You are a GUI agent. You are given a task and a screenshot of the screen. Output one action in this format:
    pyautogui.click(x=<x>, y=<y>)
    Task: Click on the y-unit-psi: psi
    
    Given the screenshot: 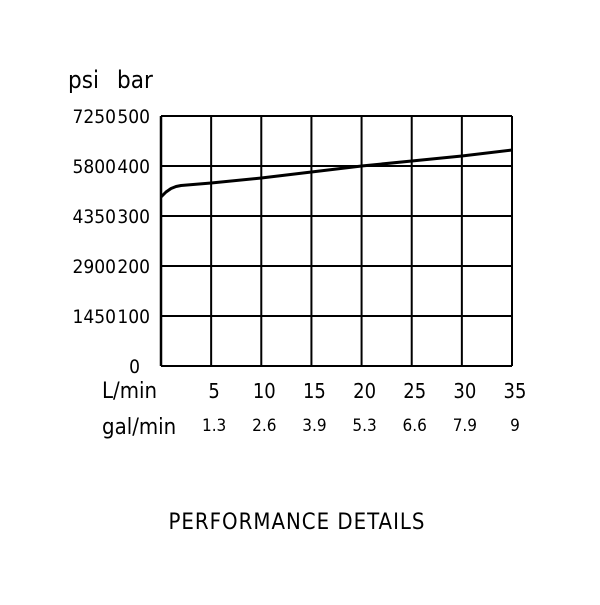 What is the action you would take?
    pyautogui.click(x=83, y=80)
    